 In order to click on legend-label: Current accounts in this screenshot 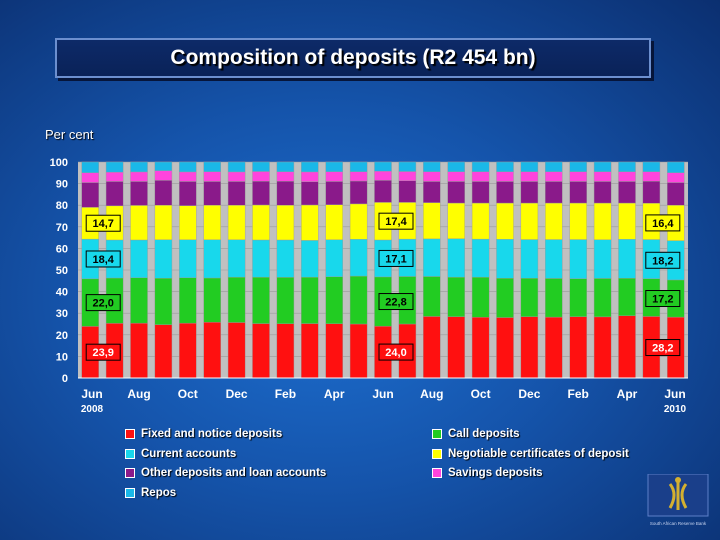, I will do `click(189, 454)`.